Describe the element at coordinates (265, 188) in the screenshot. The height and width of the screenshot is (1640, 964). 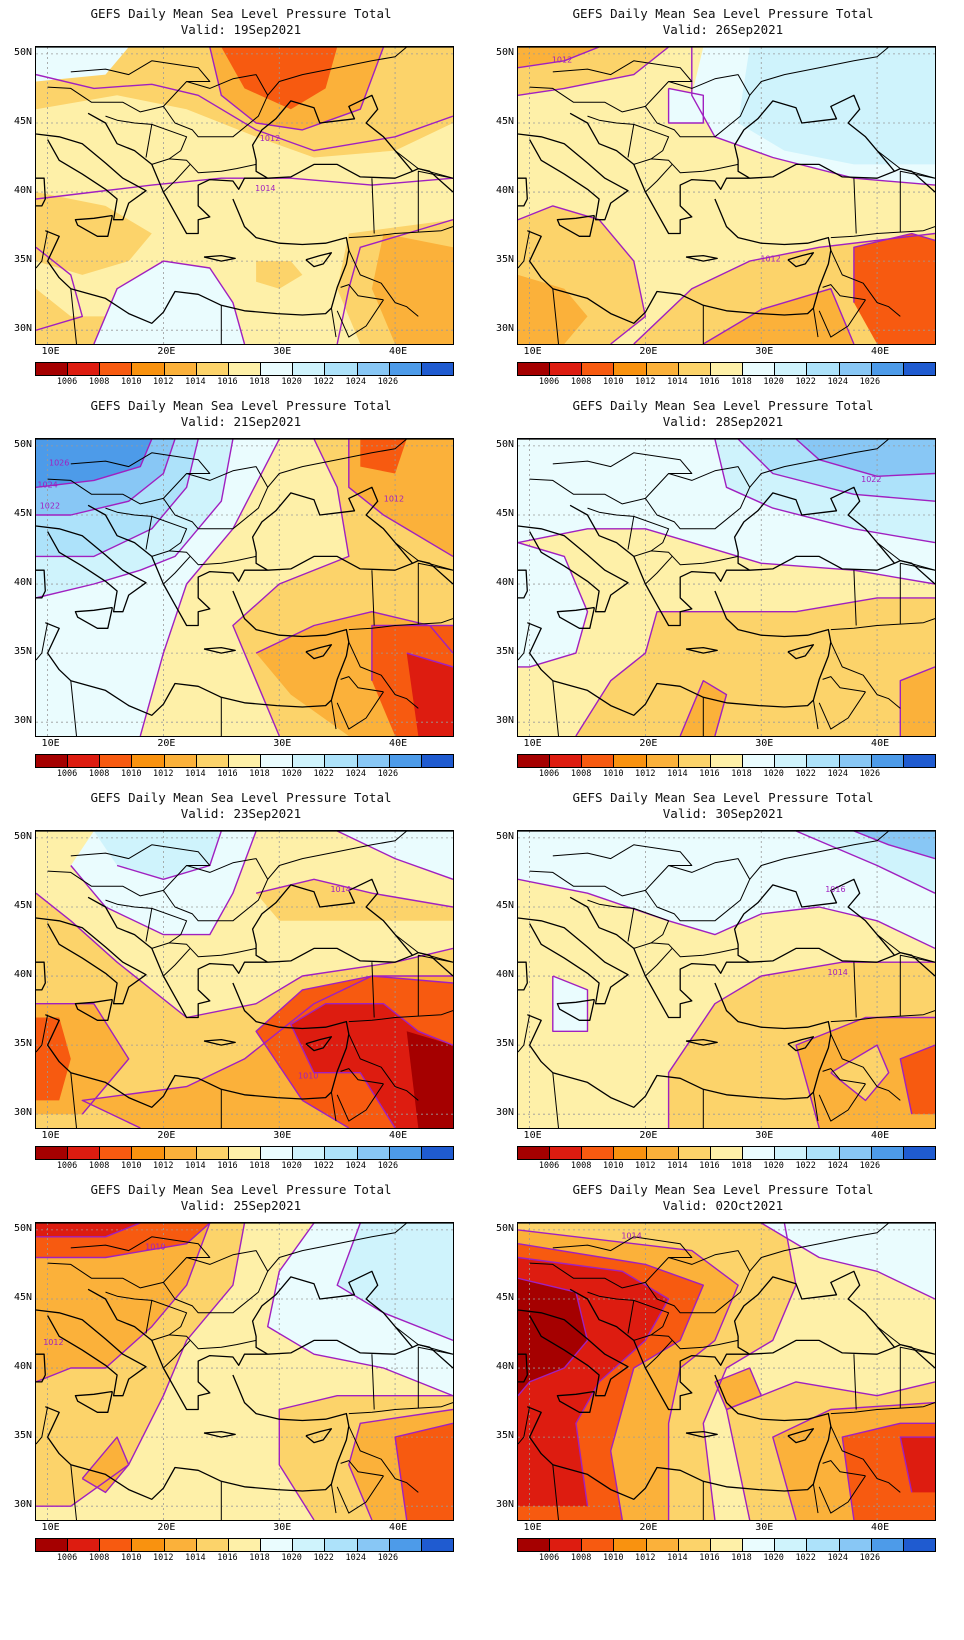
I see `isobar-label: 1014` at that location.